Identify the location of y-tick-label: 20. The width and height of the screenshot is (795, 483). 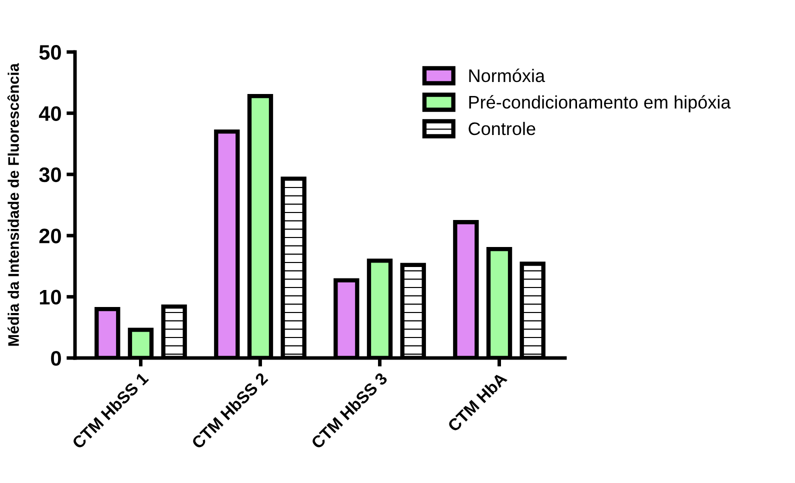
(50, 236).